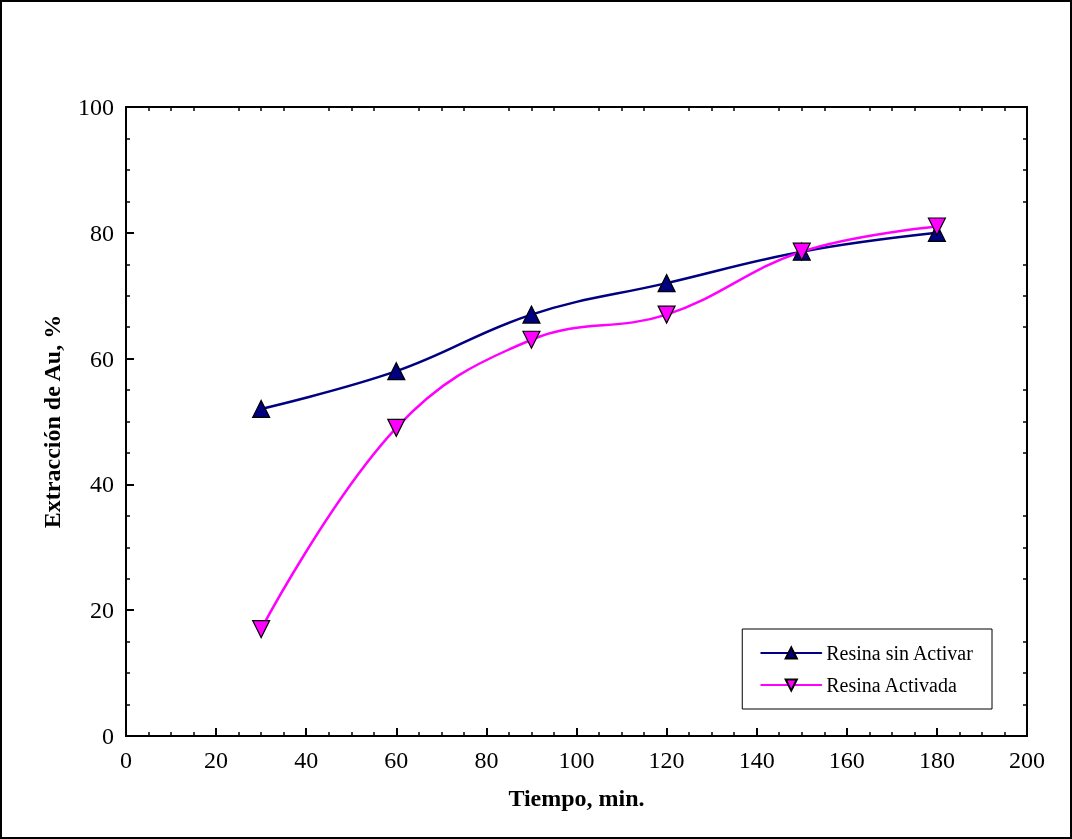 This screenshot has height=839, width=1072. I want to click on y-tick-label: 20, so click(102, 610).